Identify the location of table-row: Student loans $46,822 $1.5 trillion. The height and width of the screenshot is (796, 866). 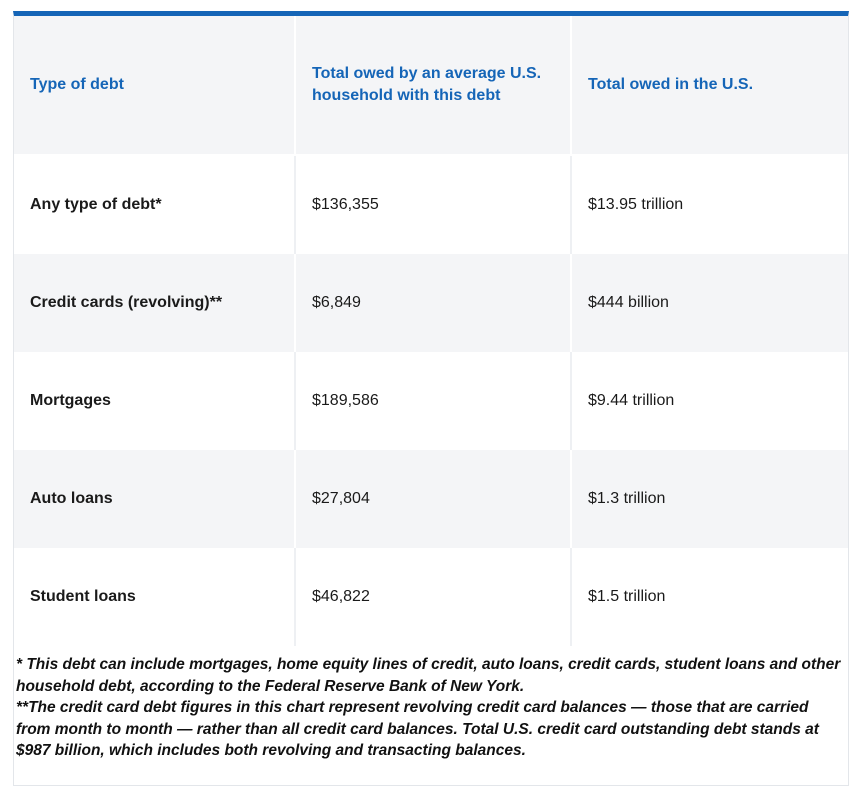
(431, 597).